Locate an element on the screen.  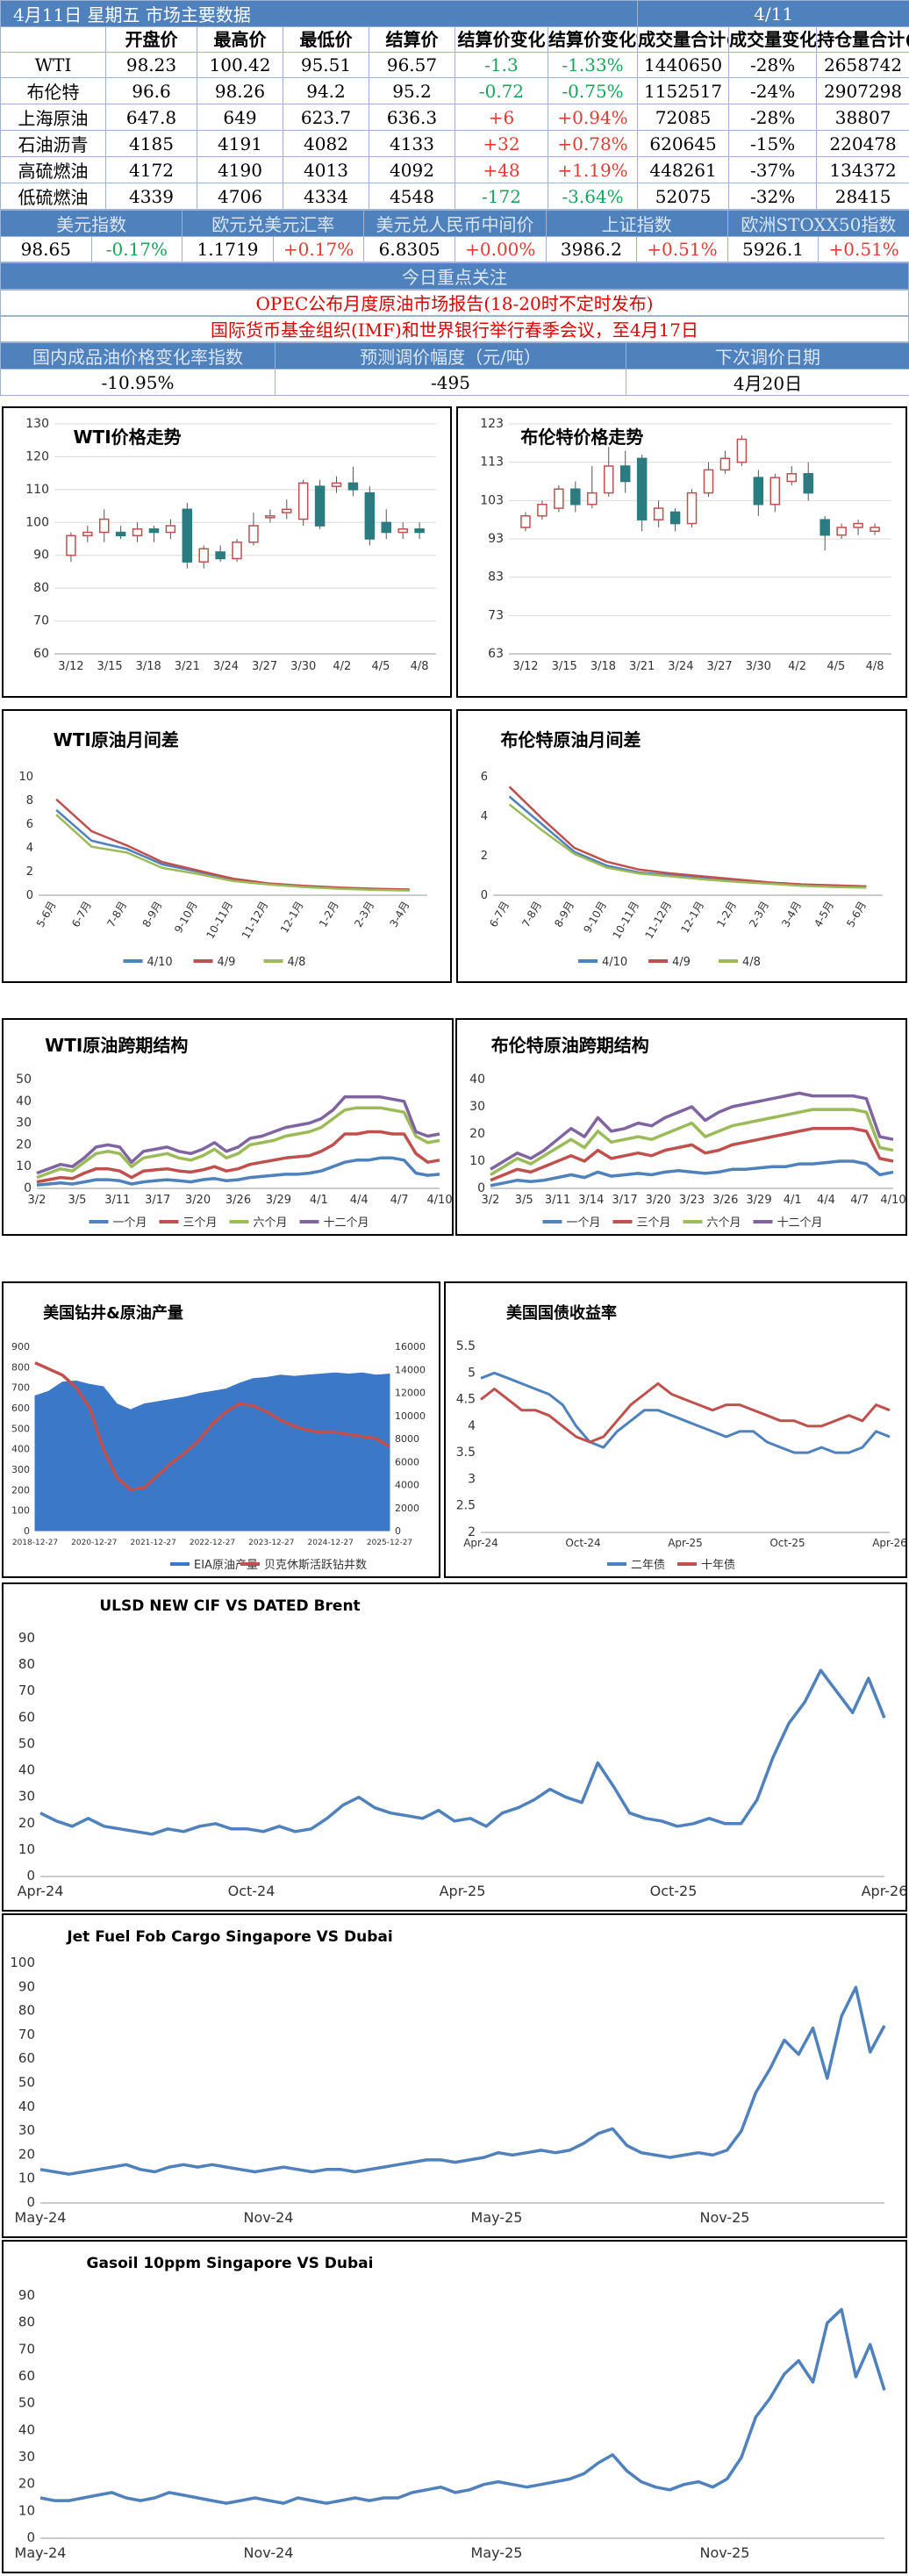
table-cell: 96.6 is located at coordinates (151, 90).